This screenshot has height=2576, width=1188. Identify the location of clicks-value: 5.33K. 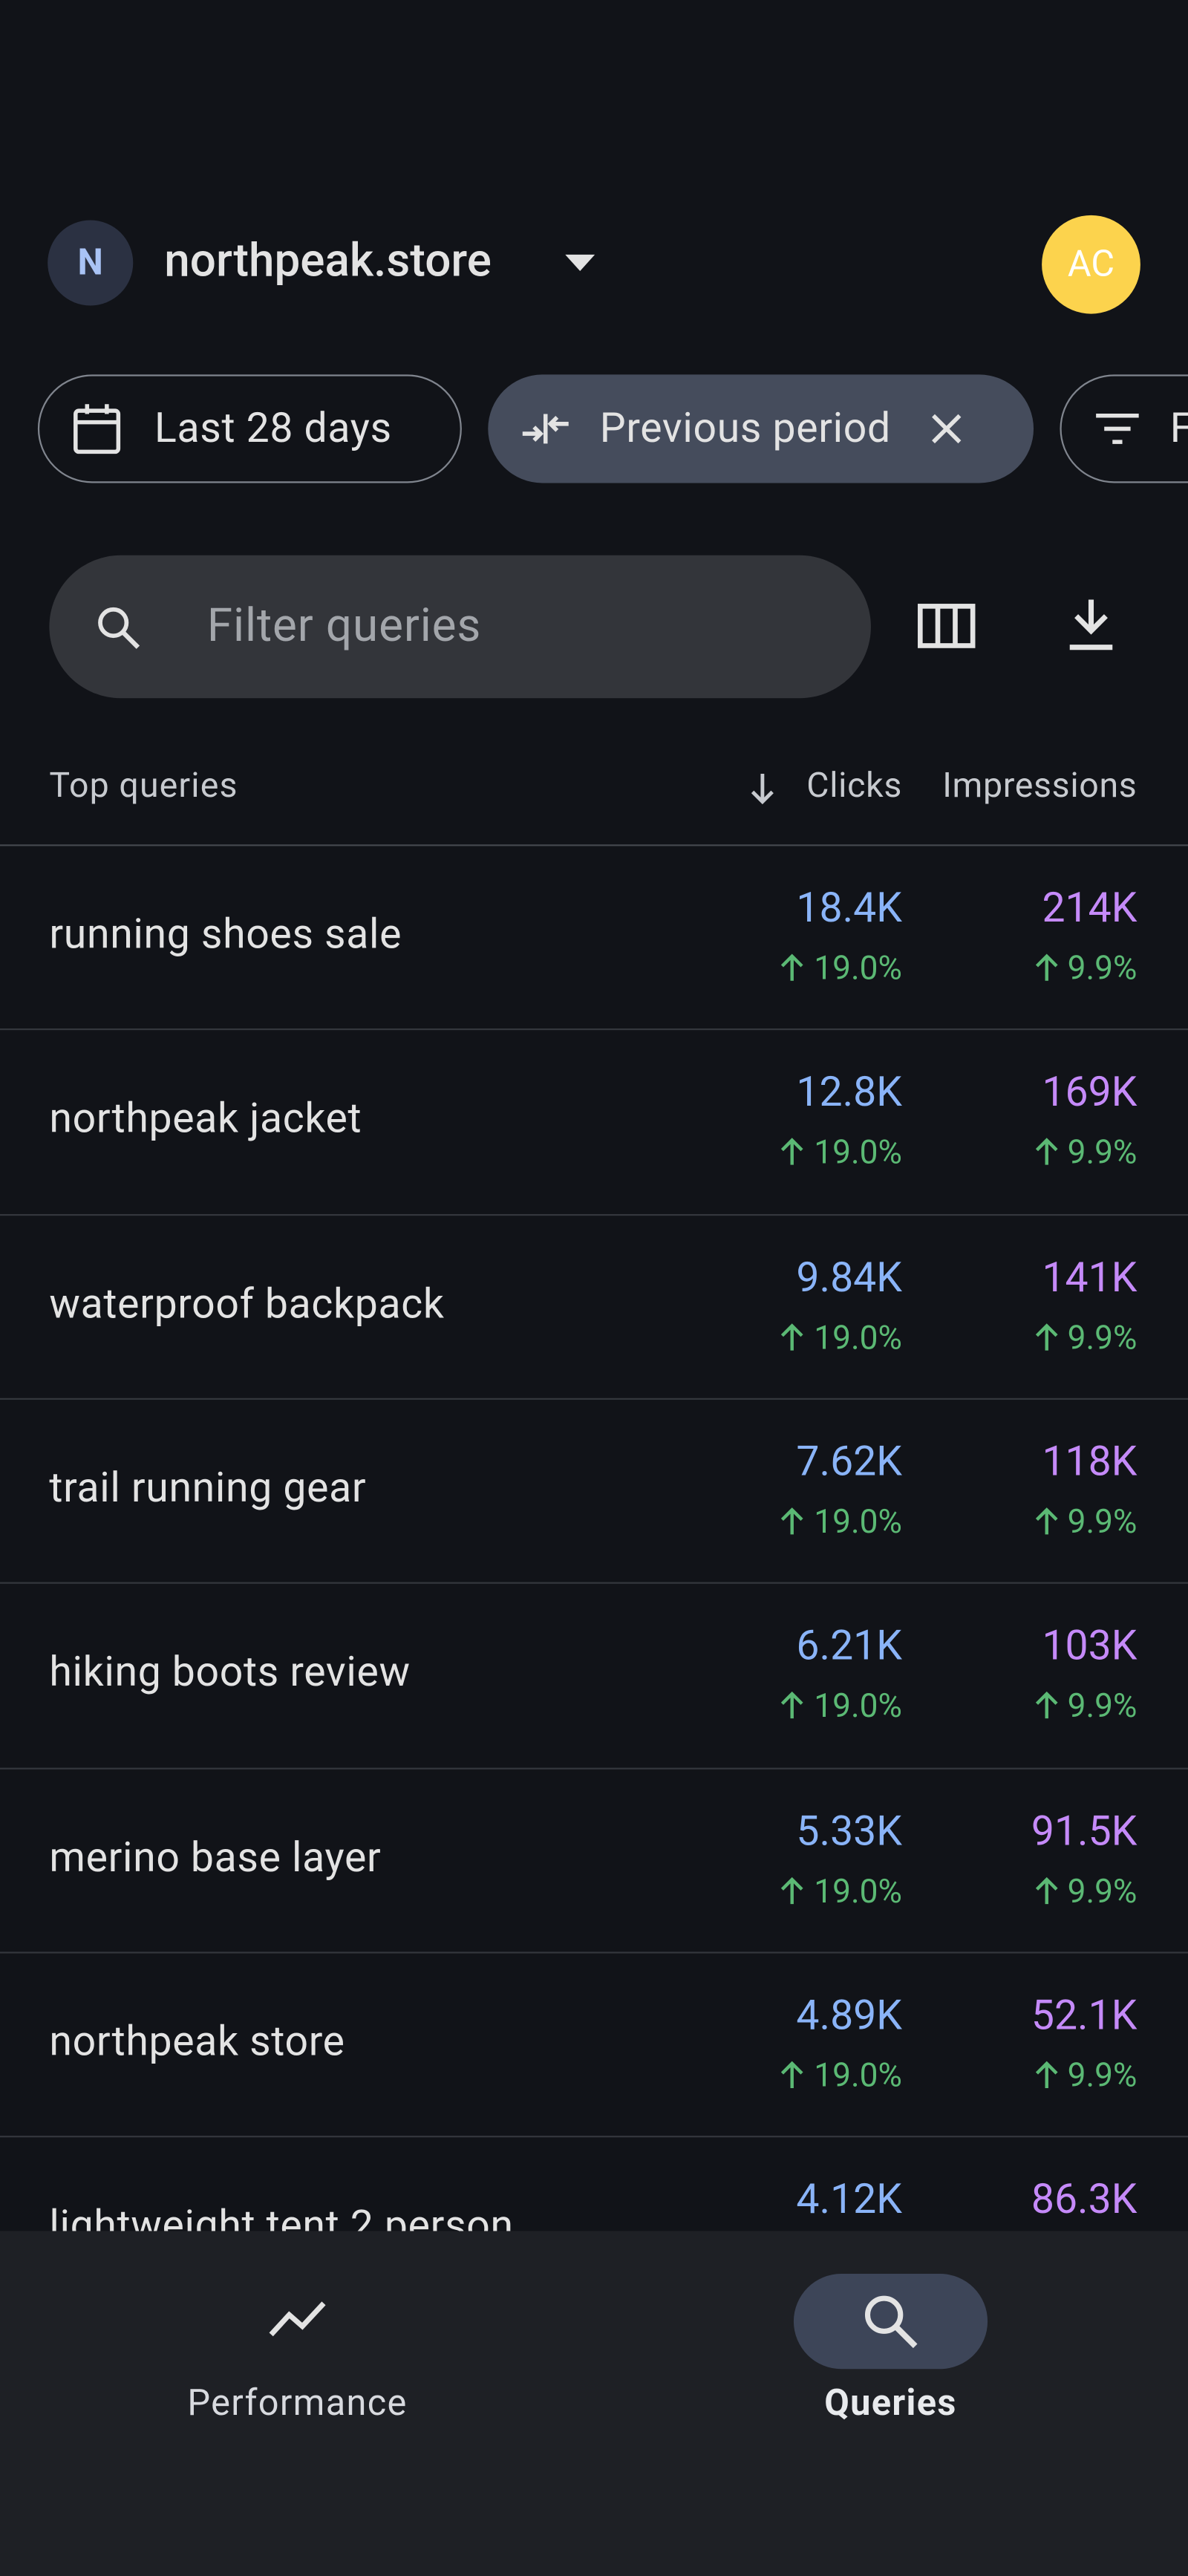
(849, 1831).